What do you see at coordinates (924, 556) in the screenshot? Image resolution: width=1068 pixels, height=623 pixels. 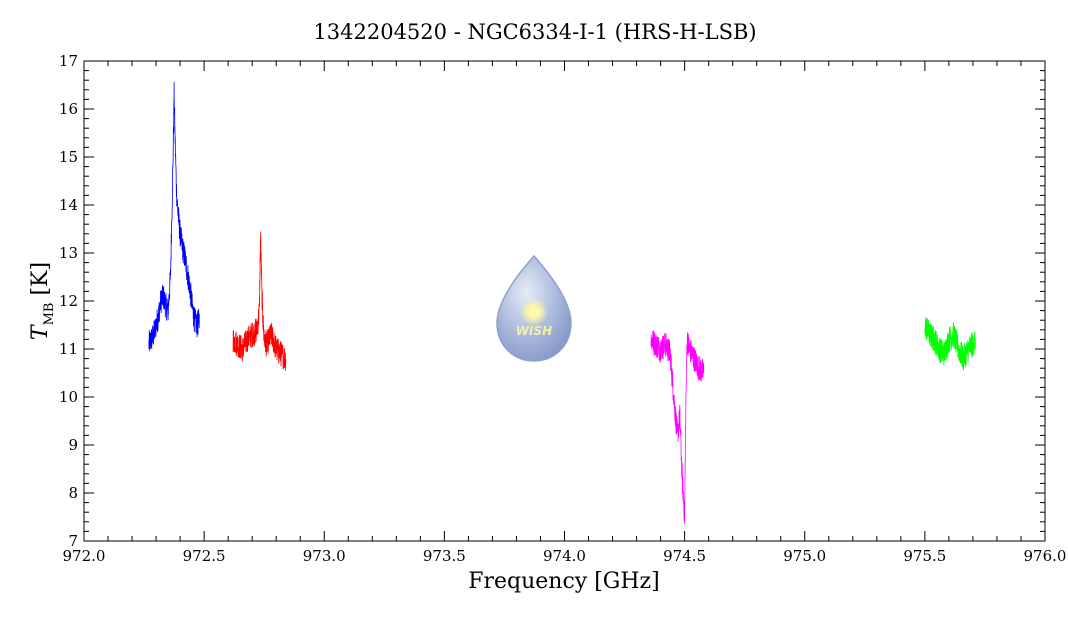 I see `x-tick-label: 975.5` at bounding box center [924, 556].